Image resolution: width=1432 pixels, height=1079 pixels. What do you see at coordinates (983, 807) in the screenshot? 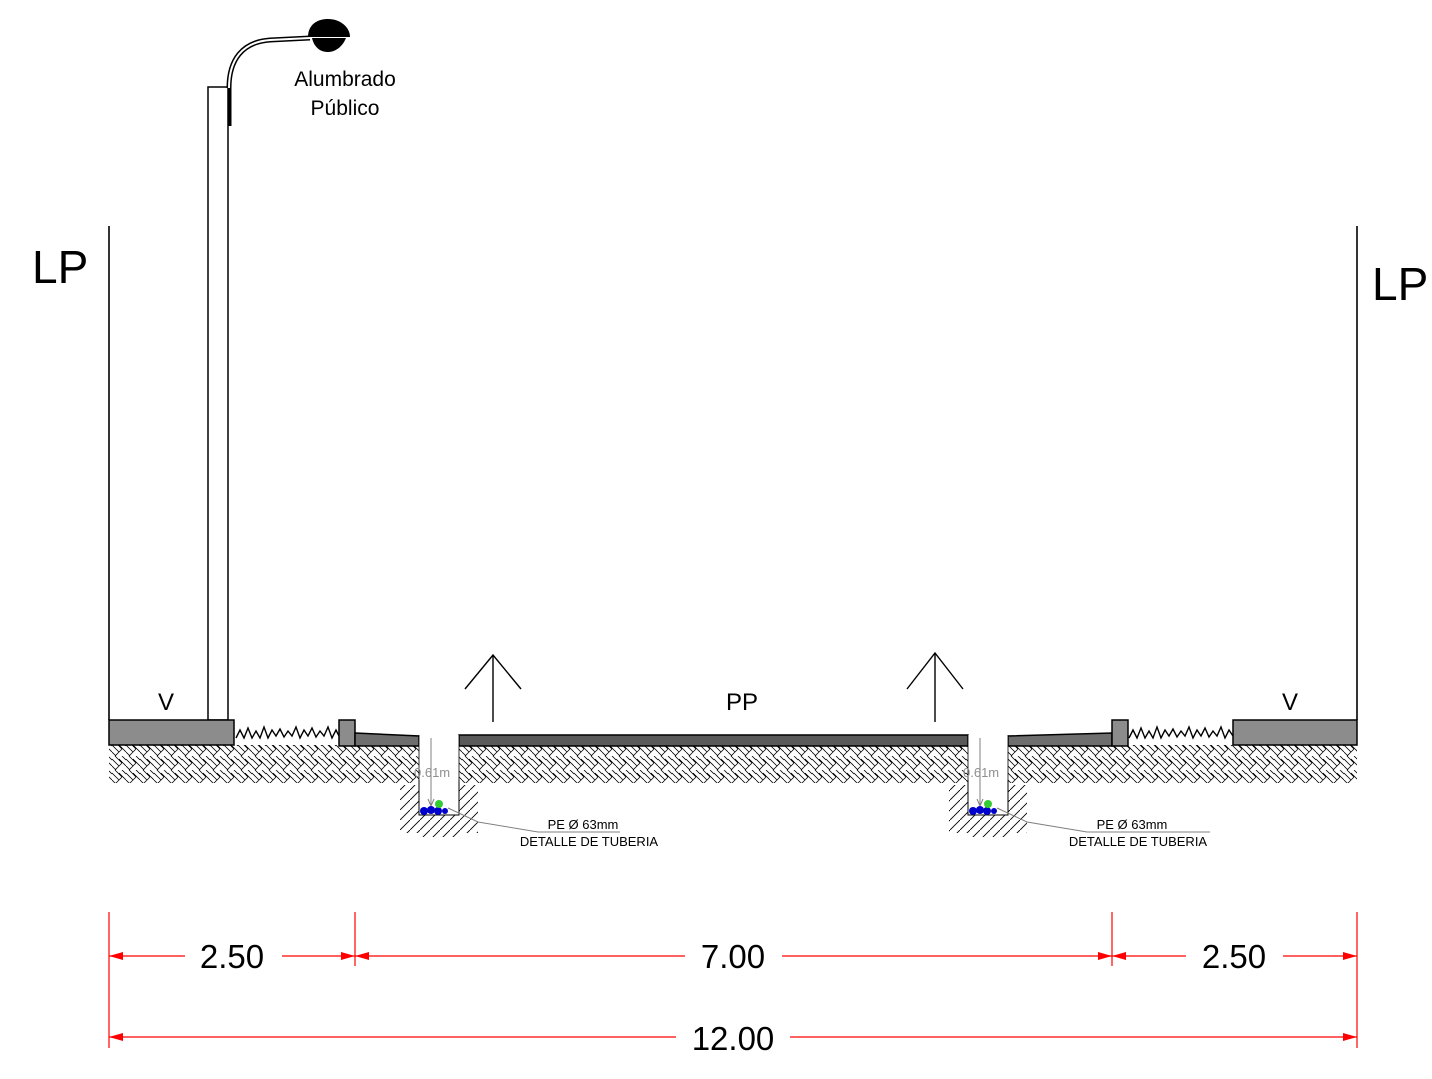
I see `pipe-bundle-right` at bounding box center [983, 807].